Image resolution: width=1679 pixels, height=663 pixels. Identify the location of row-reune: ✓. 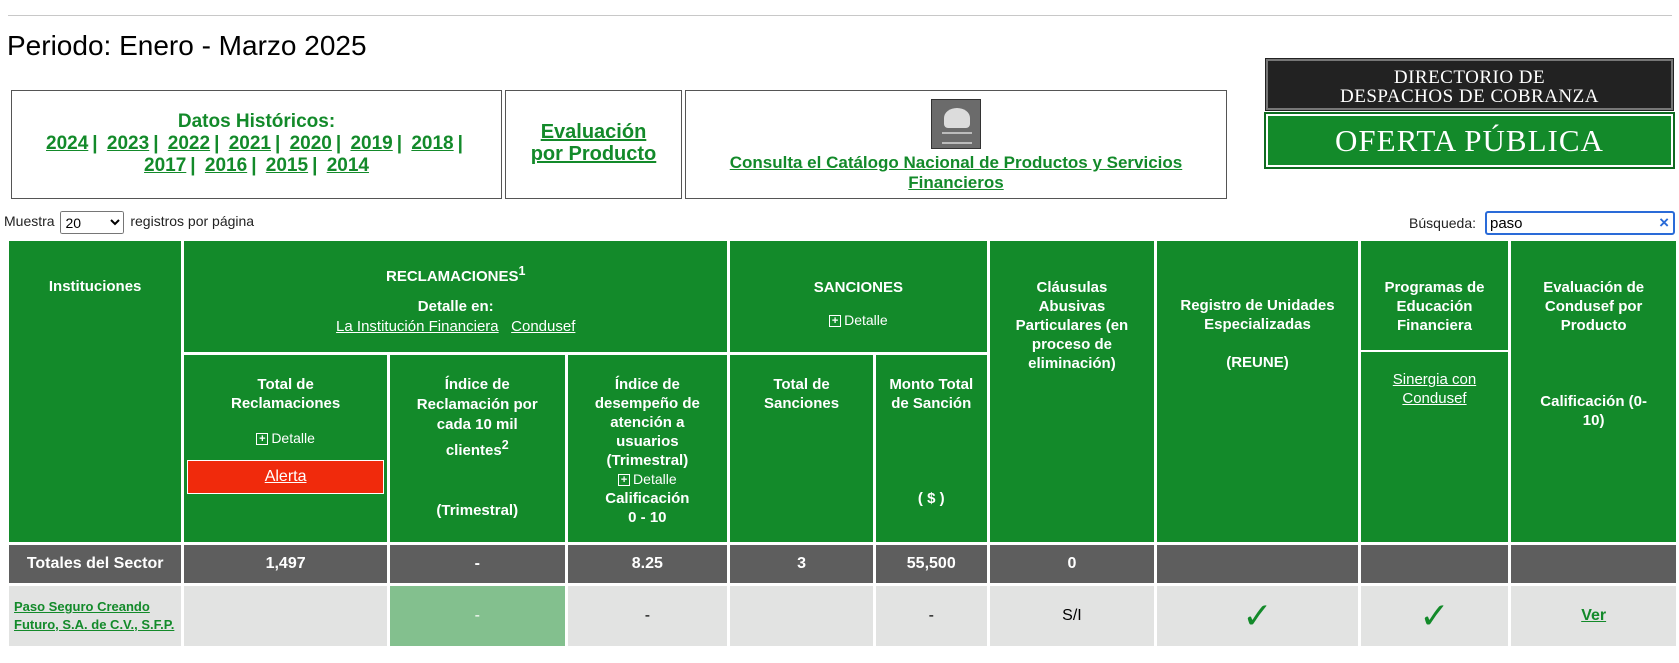
(1257, 616).